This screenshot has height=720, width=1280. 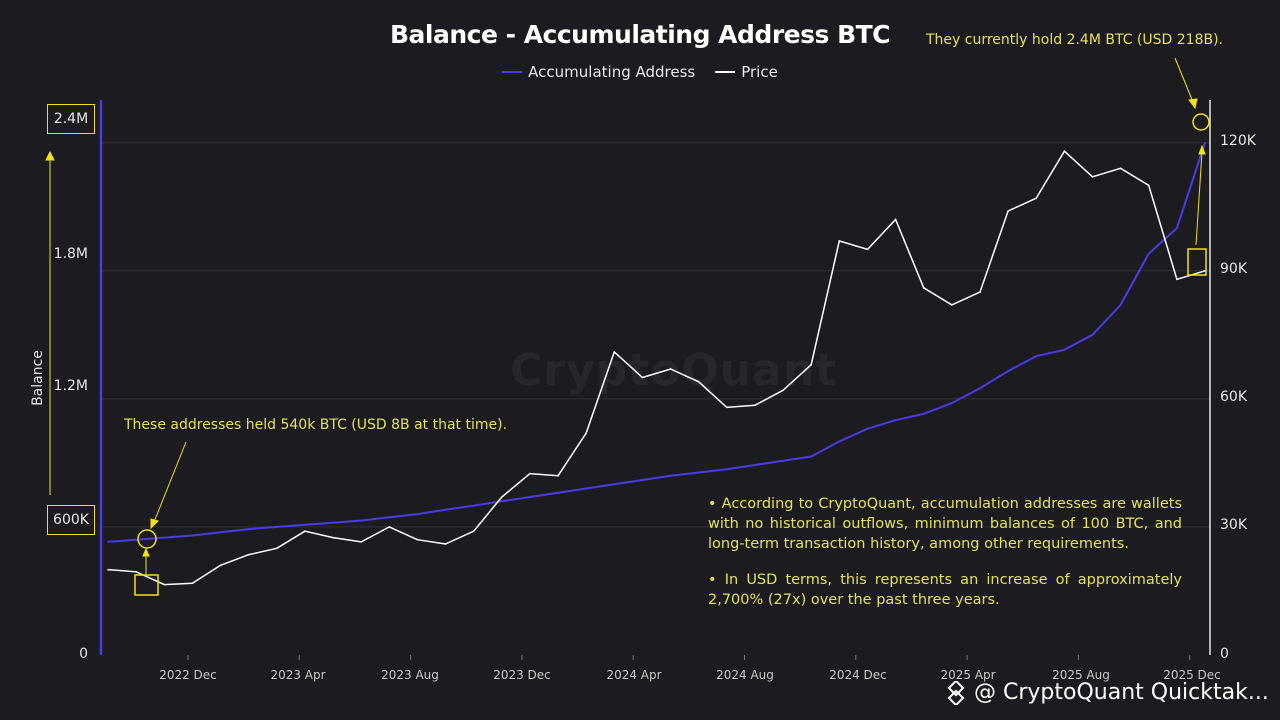 What do you see at coordinates (71, 119) in the screenshot?
I see `y-tick-left-2.4m: 2.4M` at bounding box center [71, 119].